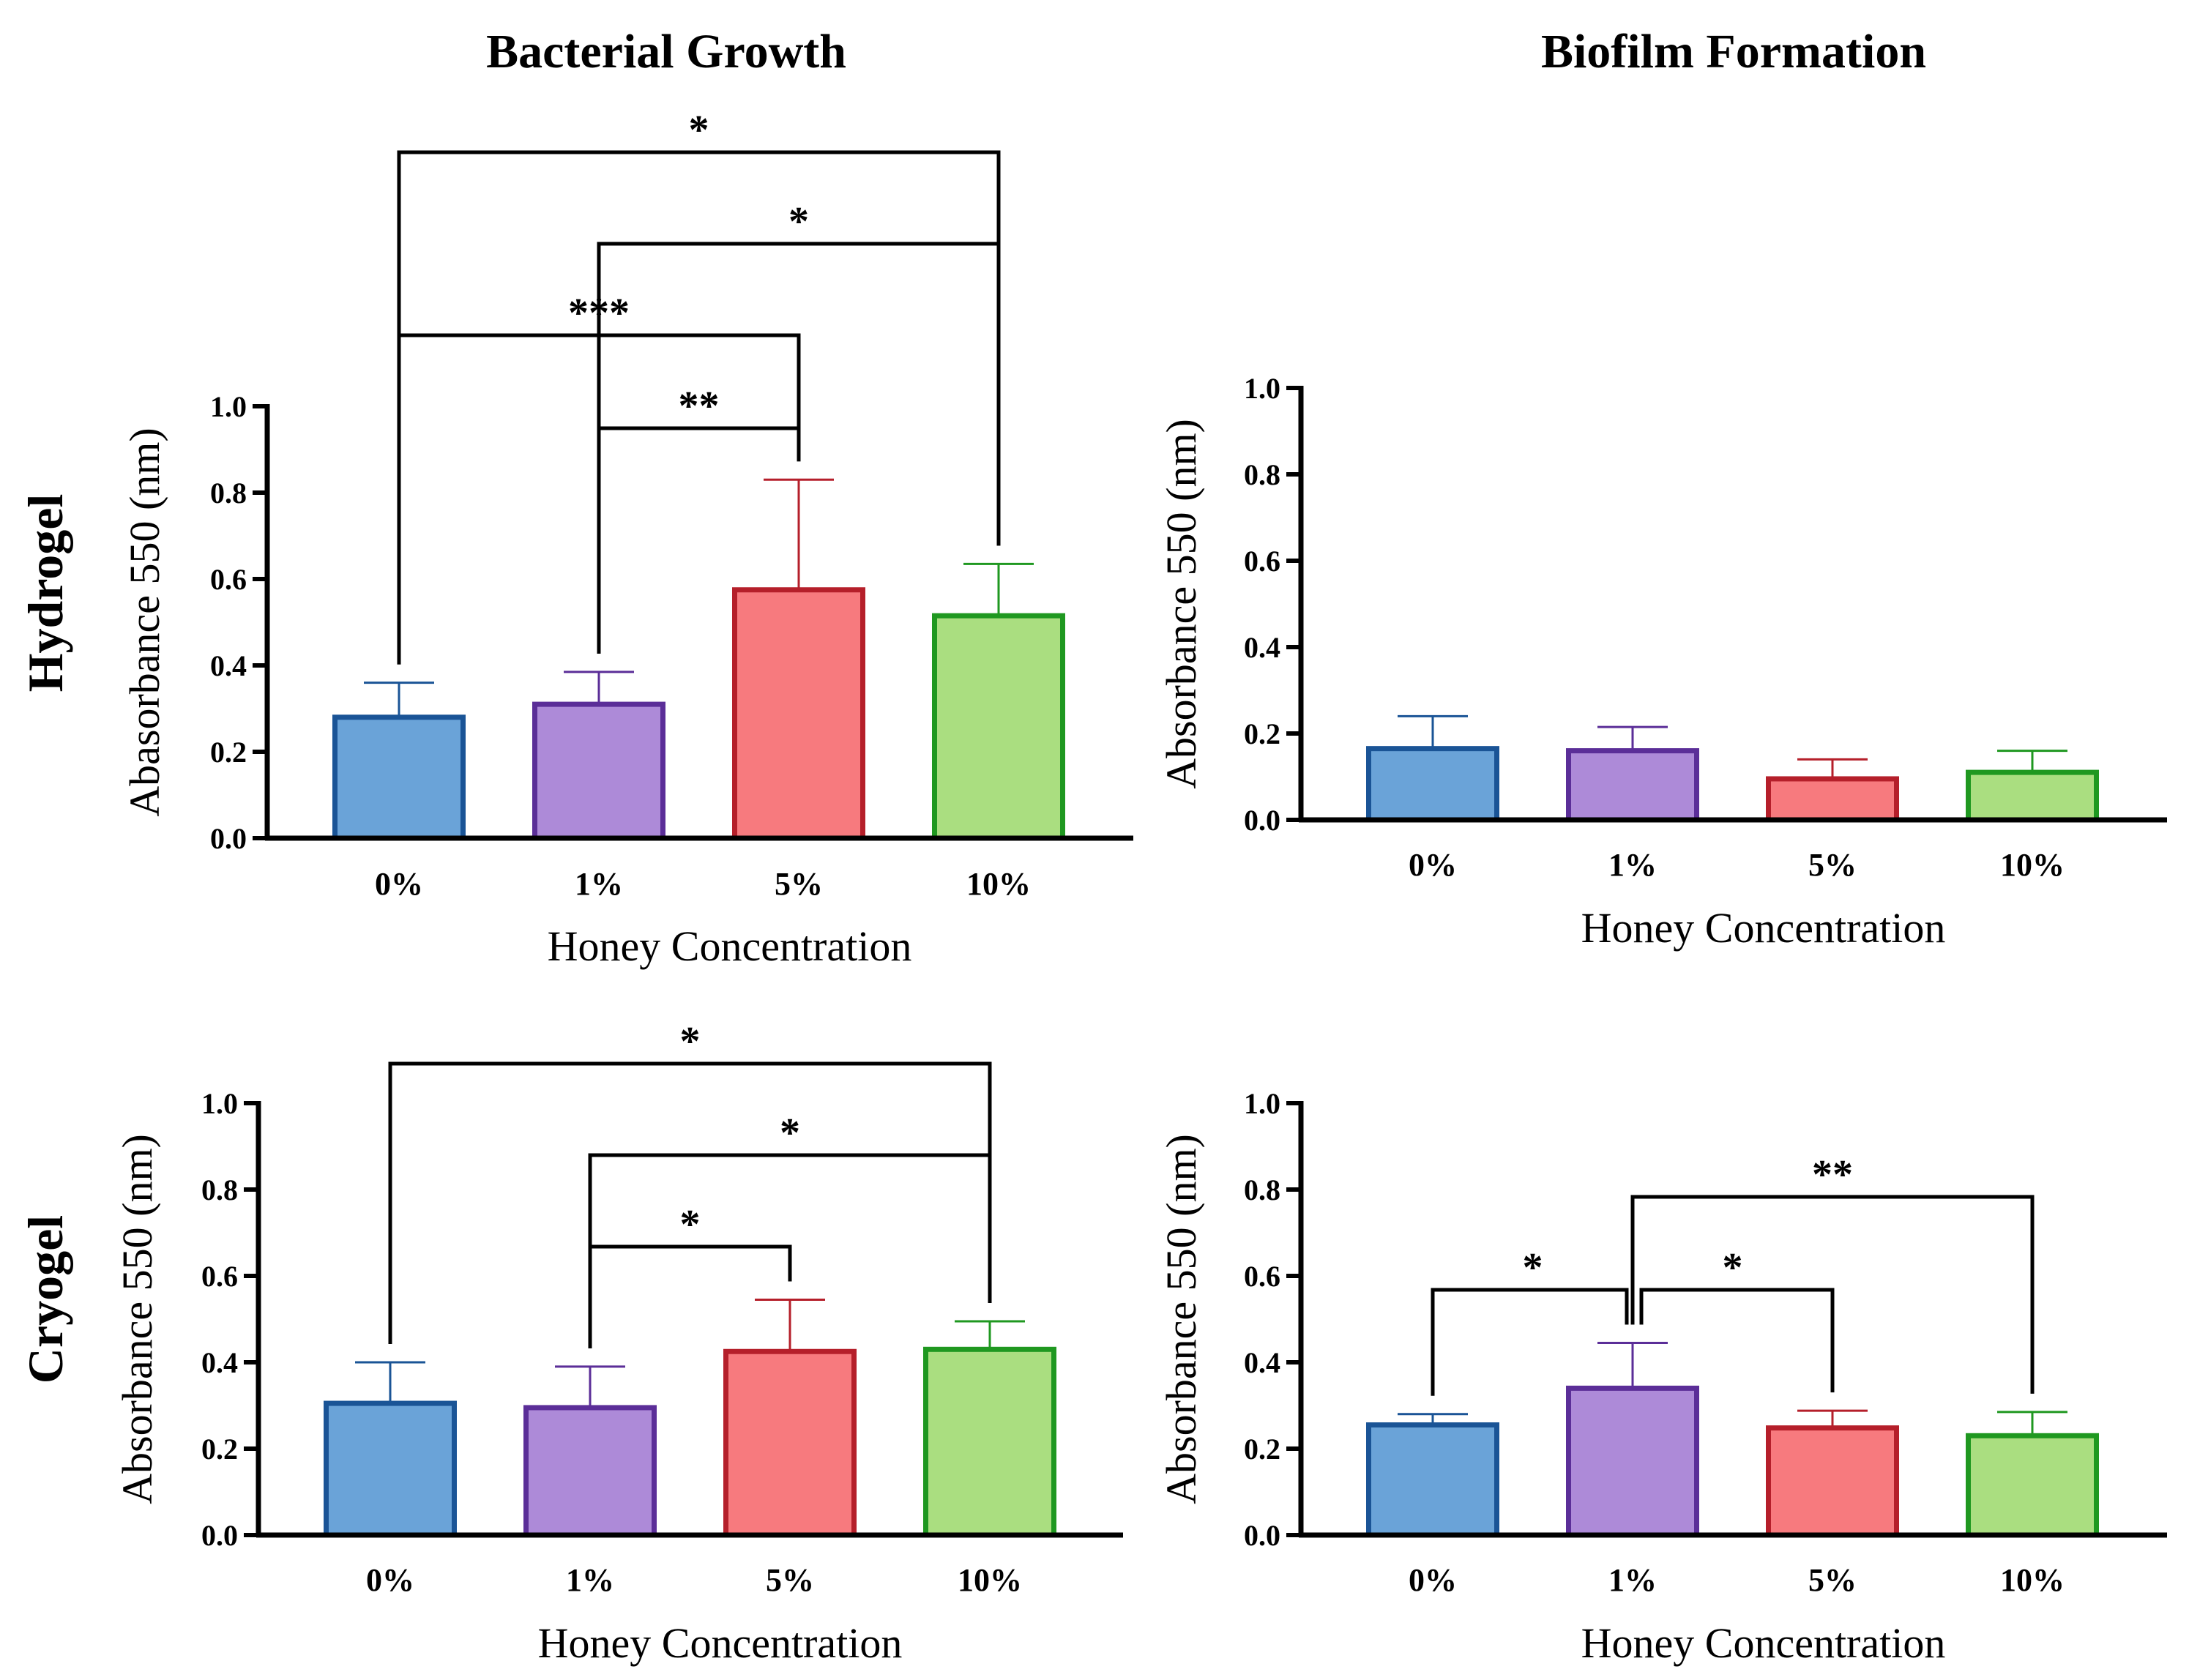 This screenshot has height=1680, width=2189. Describe the element at coordinates (45, 593) in the screenshot. I see `row-title-hydrogel: Hydrogel` at that location.